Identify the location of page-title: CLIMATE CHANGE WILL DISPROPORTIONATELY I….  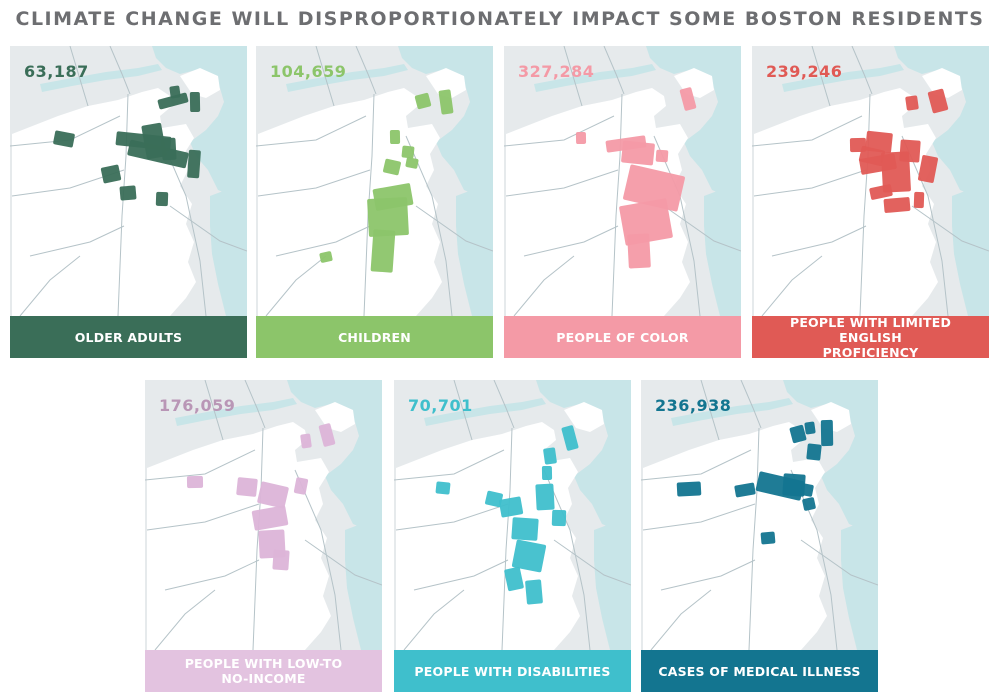
(500, 19).